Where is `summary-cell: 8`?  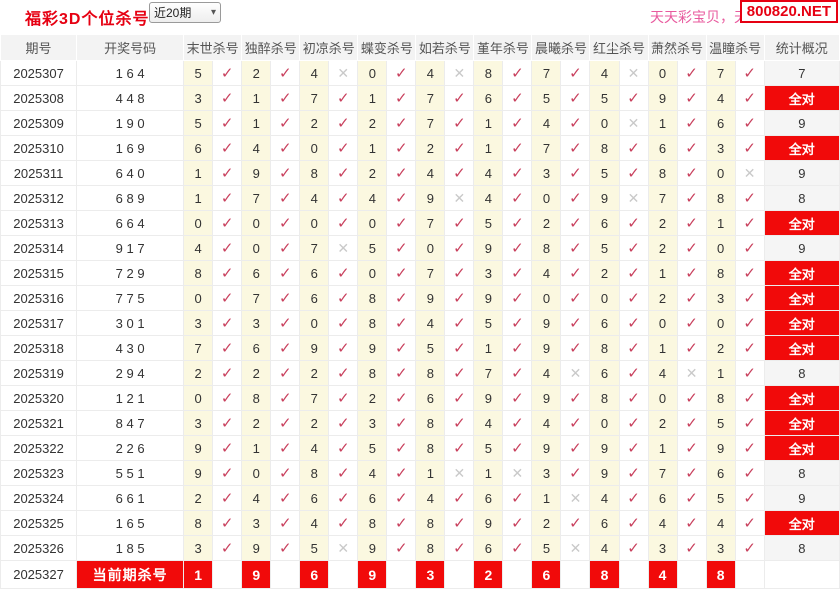 summary-cell: 8 is located at coordinates (801, 548).